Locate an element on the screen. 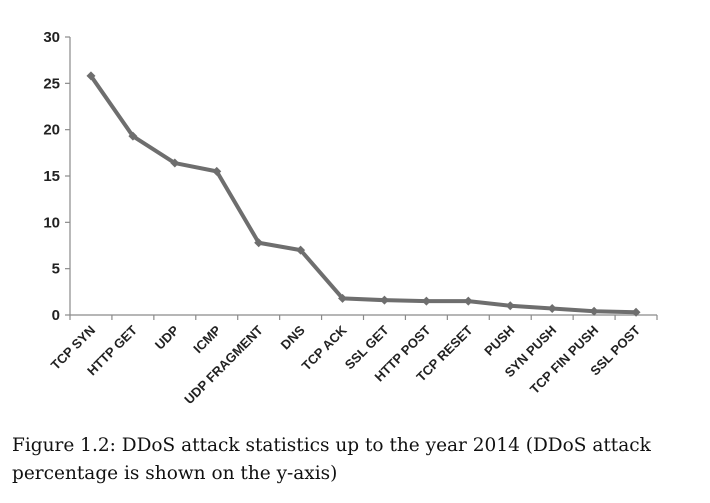 Image resolution: width=710 pixels, height=503 pixels. y-tick-label: 10 is located at coordinates (51, 222).